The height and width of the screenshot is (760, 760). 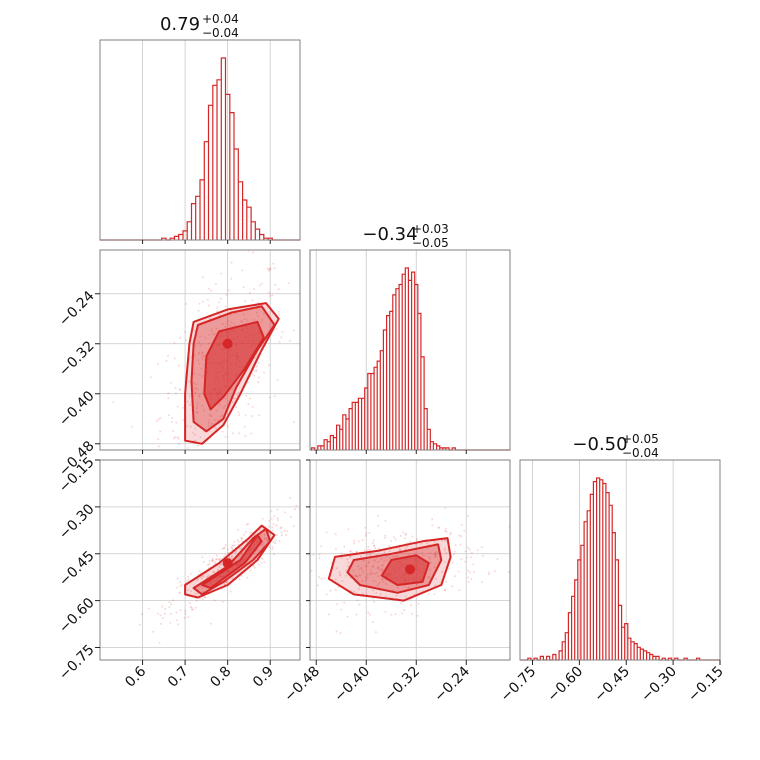 I want to click on xtick-label-1-1: −0.40, so click(x=352, y=685).